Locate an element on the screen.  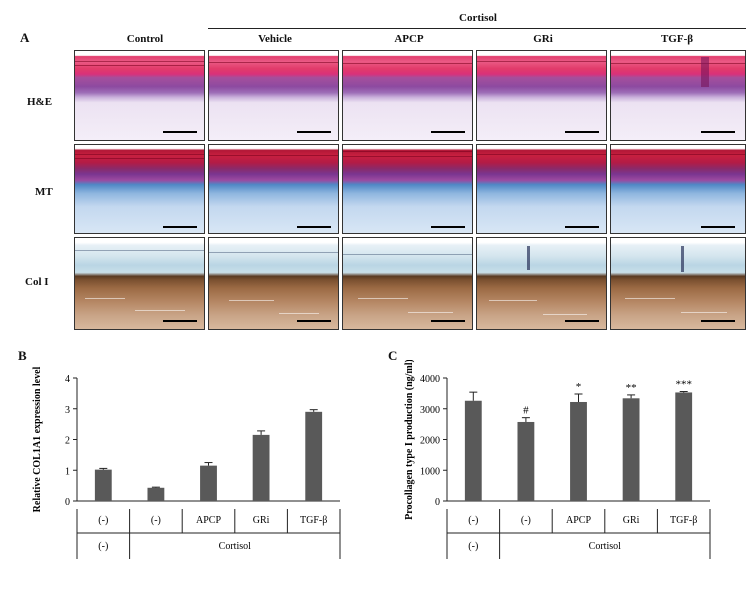
micrograph-he-gri is located at coordinates (541, 95).